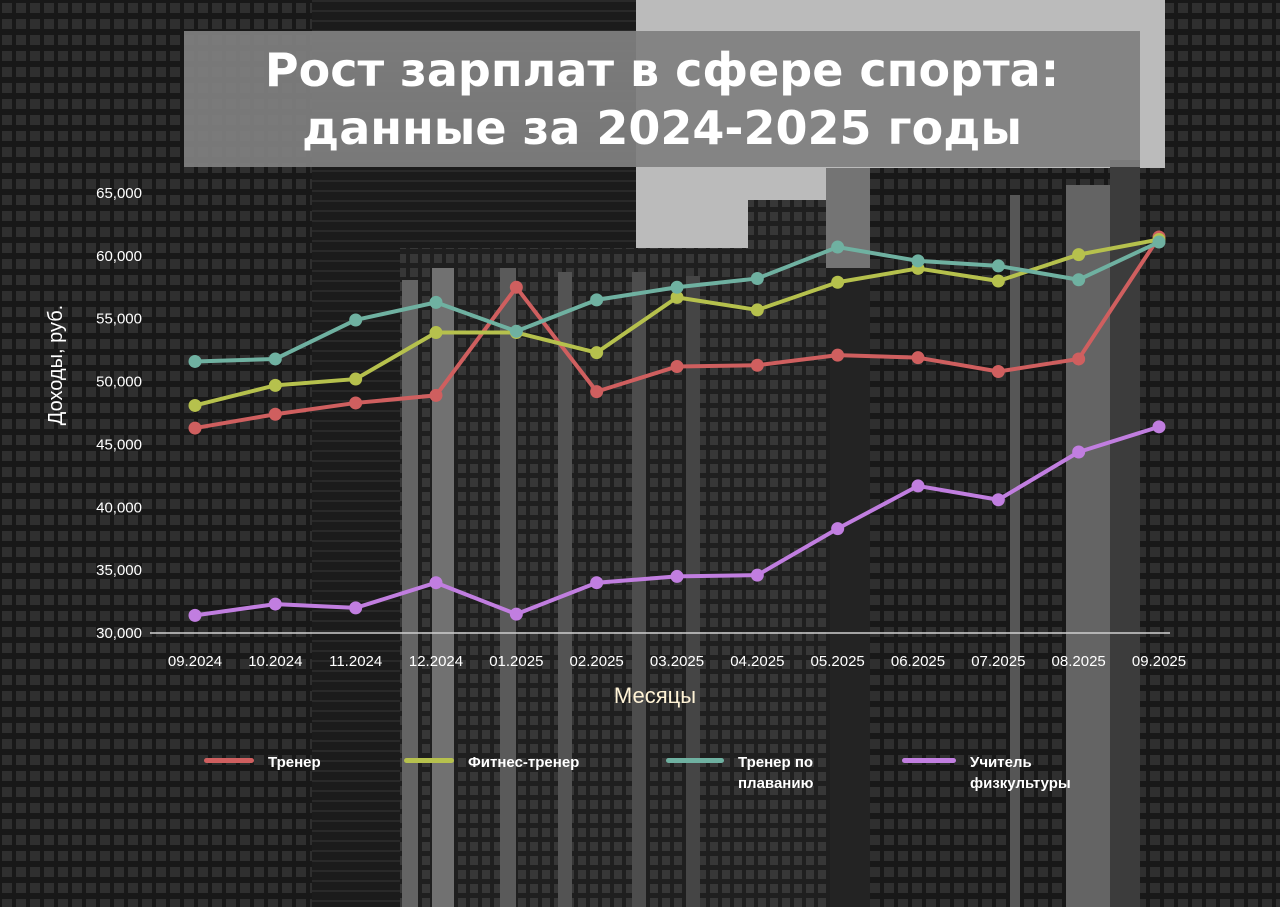  I want to click on legend-item-fitness-trainer: Фитнес-тренер, so click(521, 762).